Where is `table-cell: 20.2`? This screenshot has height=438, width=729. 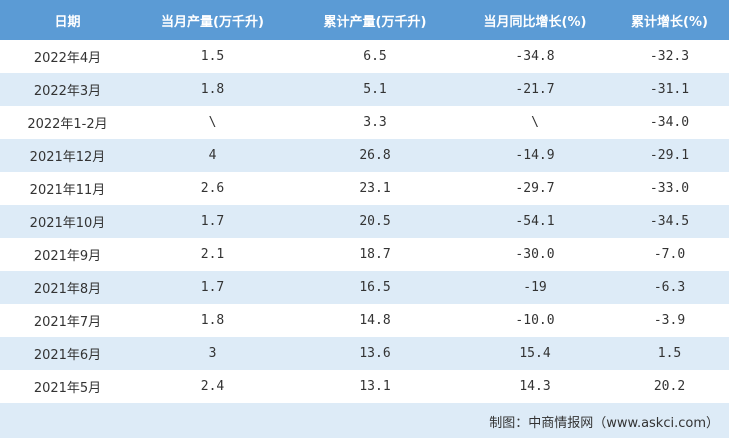 table-cell: 20.2 is located at coordinates (669, 386).